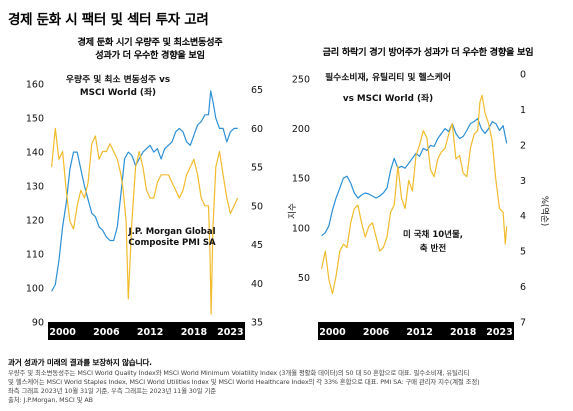 This screenshot has width=573, height=411. I want to click on left-y-axis-label: 지수, so click(293, 211).